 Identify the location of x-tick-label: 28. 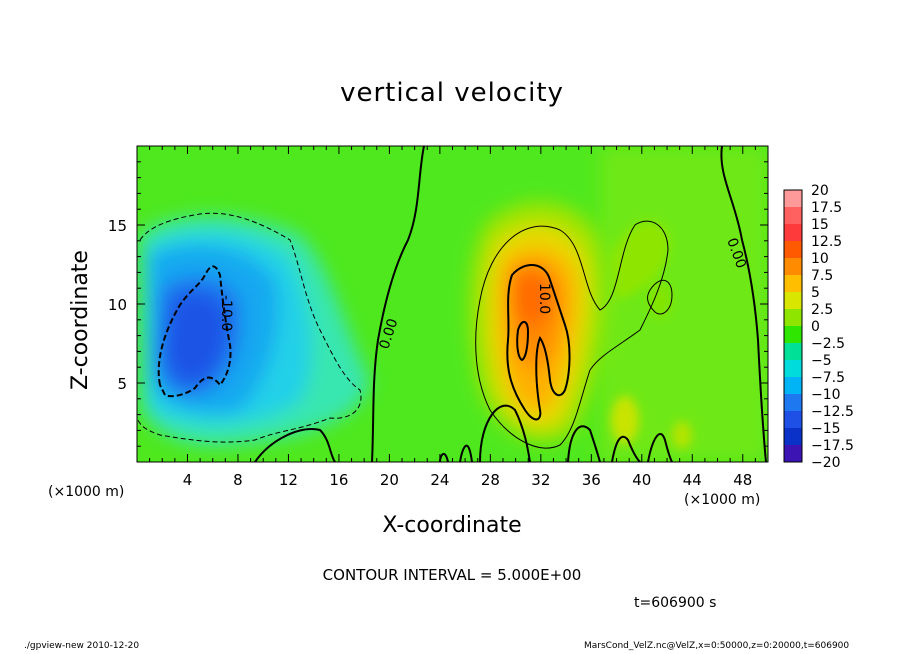
(490, 480).